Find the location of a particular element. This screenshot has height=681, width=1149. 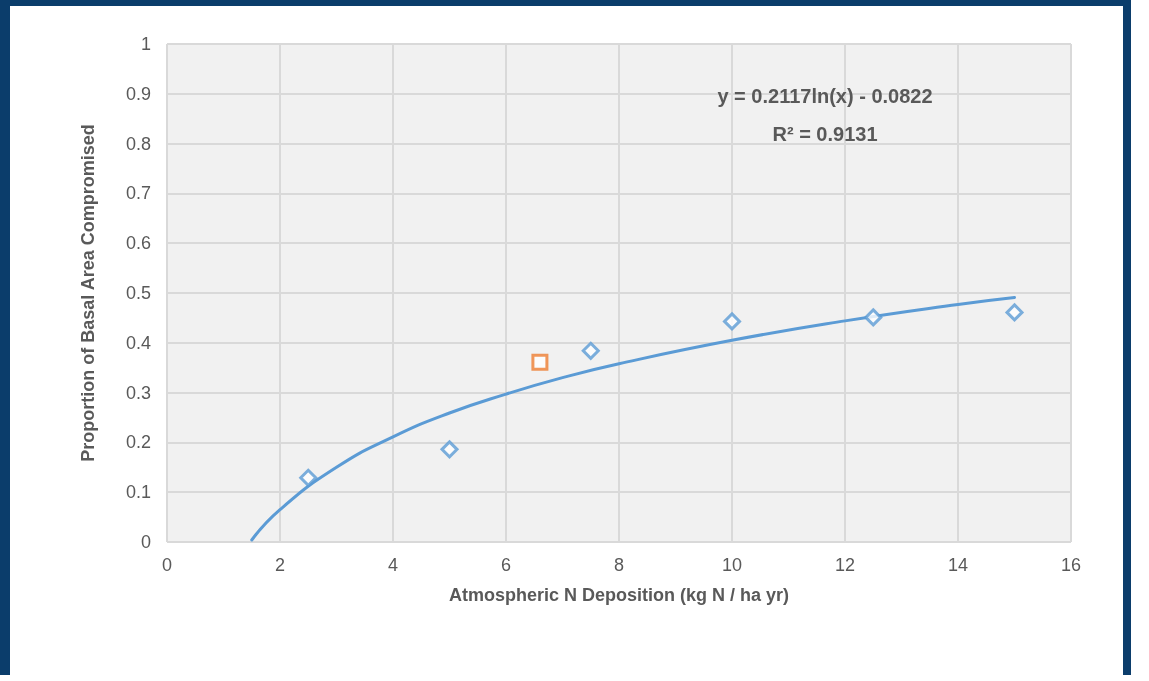

x-tick-label: 6 is located at coordinates (506, 565).